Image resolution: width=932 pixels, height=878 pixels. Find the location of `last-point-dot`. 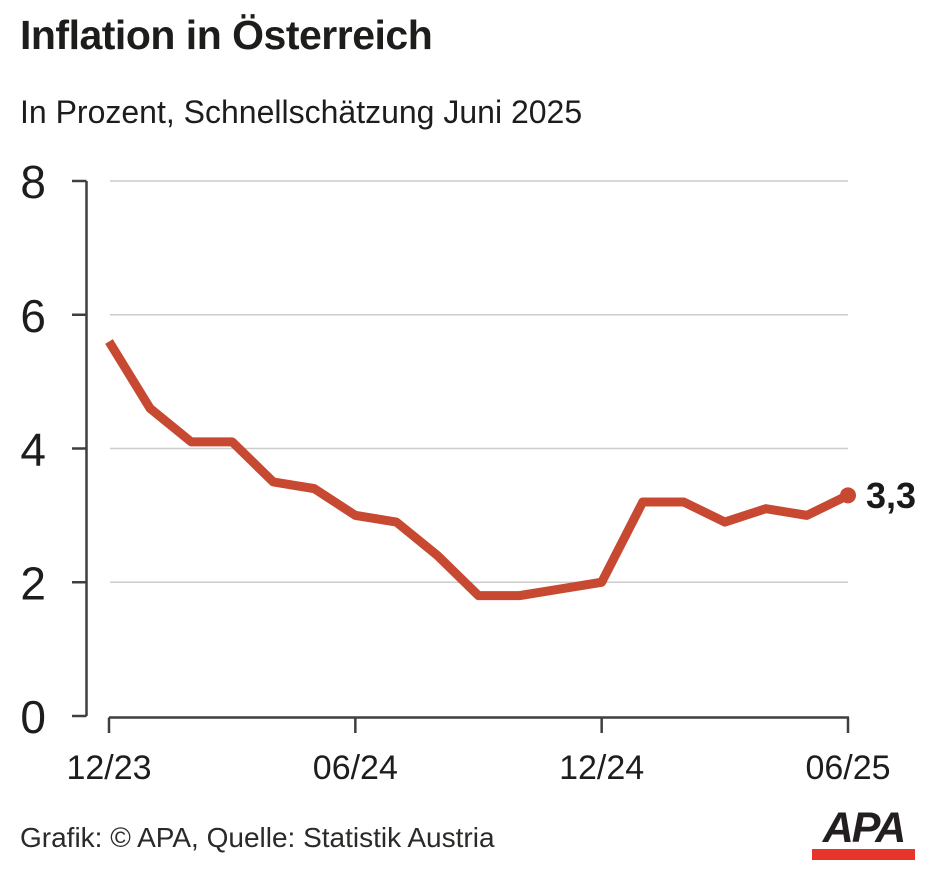

last-point-dot is located at coordinates (848, 495).